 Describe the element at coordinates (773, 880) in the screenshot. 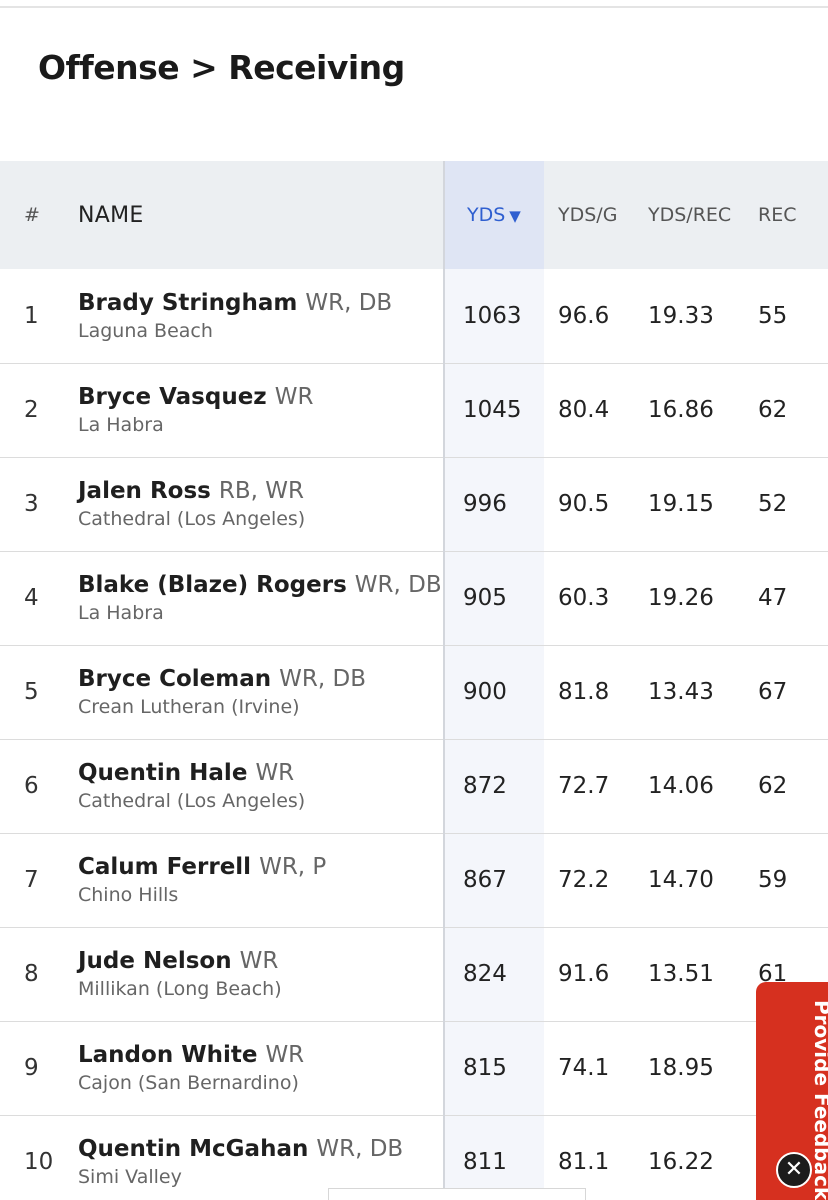

I see `rec-cell: 59` at that location.